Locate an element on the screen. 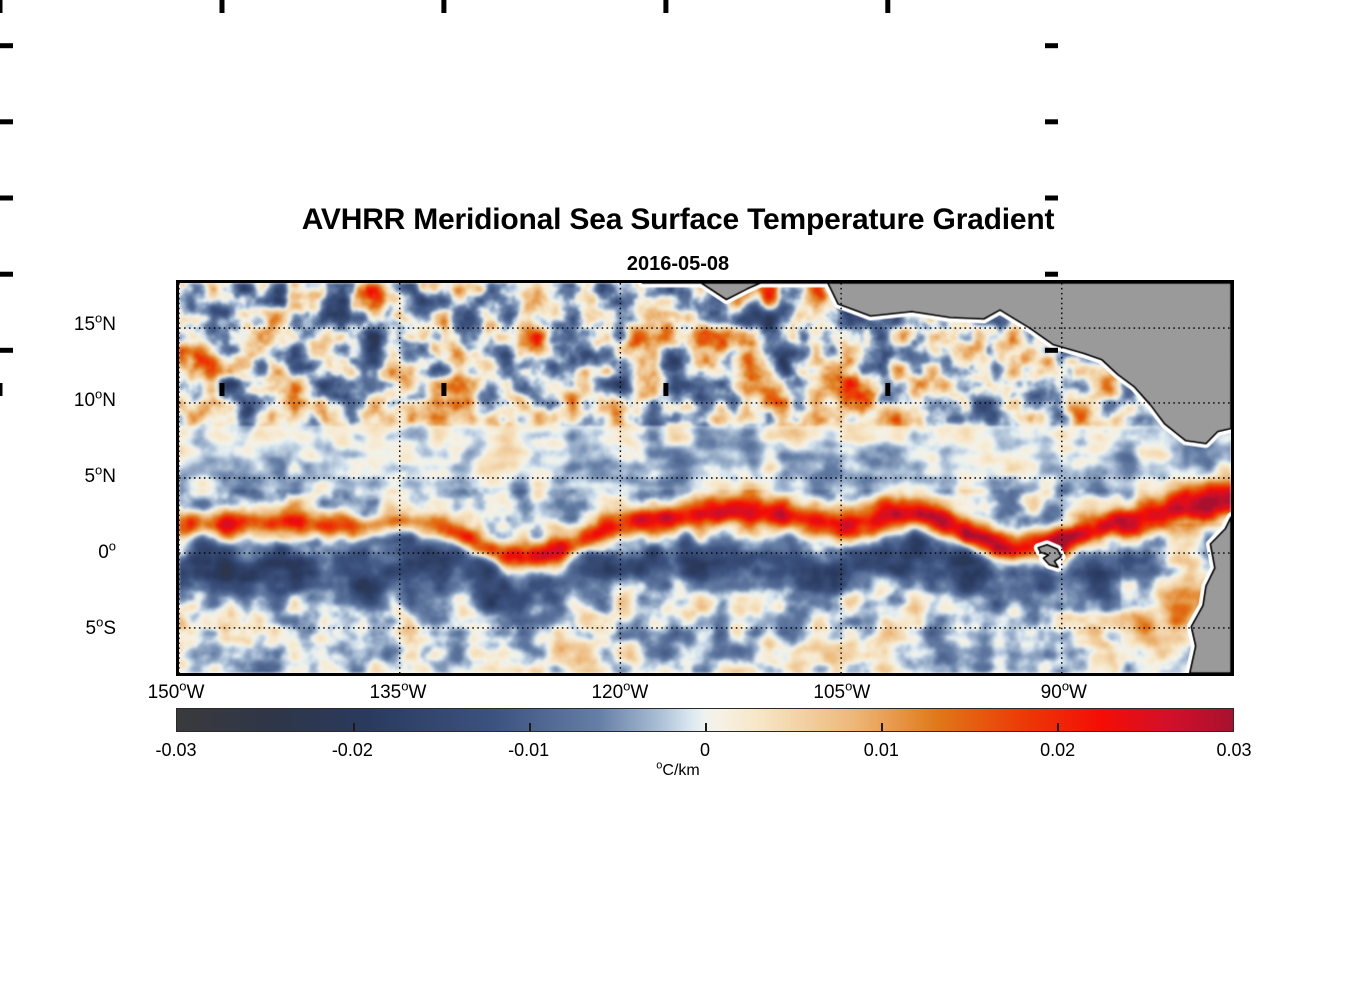 This screenshot has height=1000, width=1356. colorbar-label-n0n02: -0.02 is located at coordinates (352, 750).